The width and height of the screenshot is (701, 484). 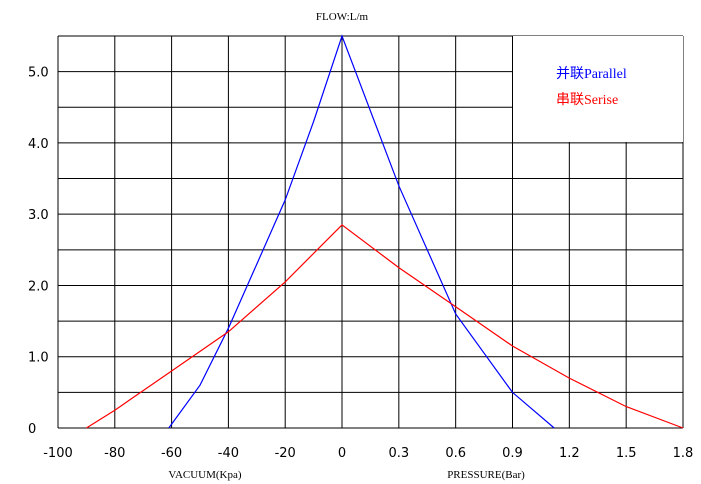 What do you see at coordinates (38, 215) in the screenshot?
I see `y-tick-label: 3.0` at bounding box center [38, 215].